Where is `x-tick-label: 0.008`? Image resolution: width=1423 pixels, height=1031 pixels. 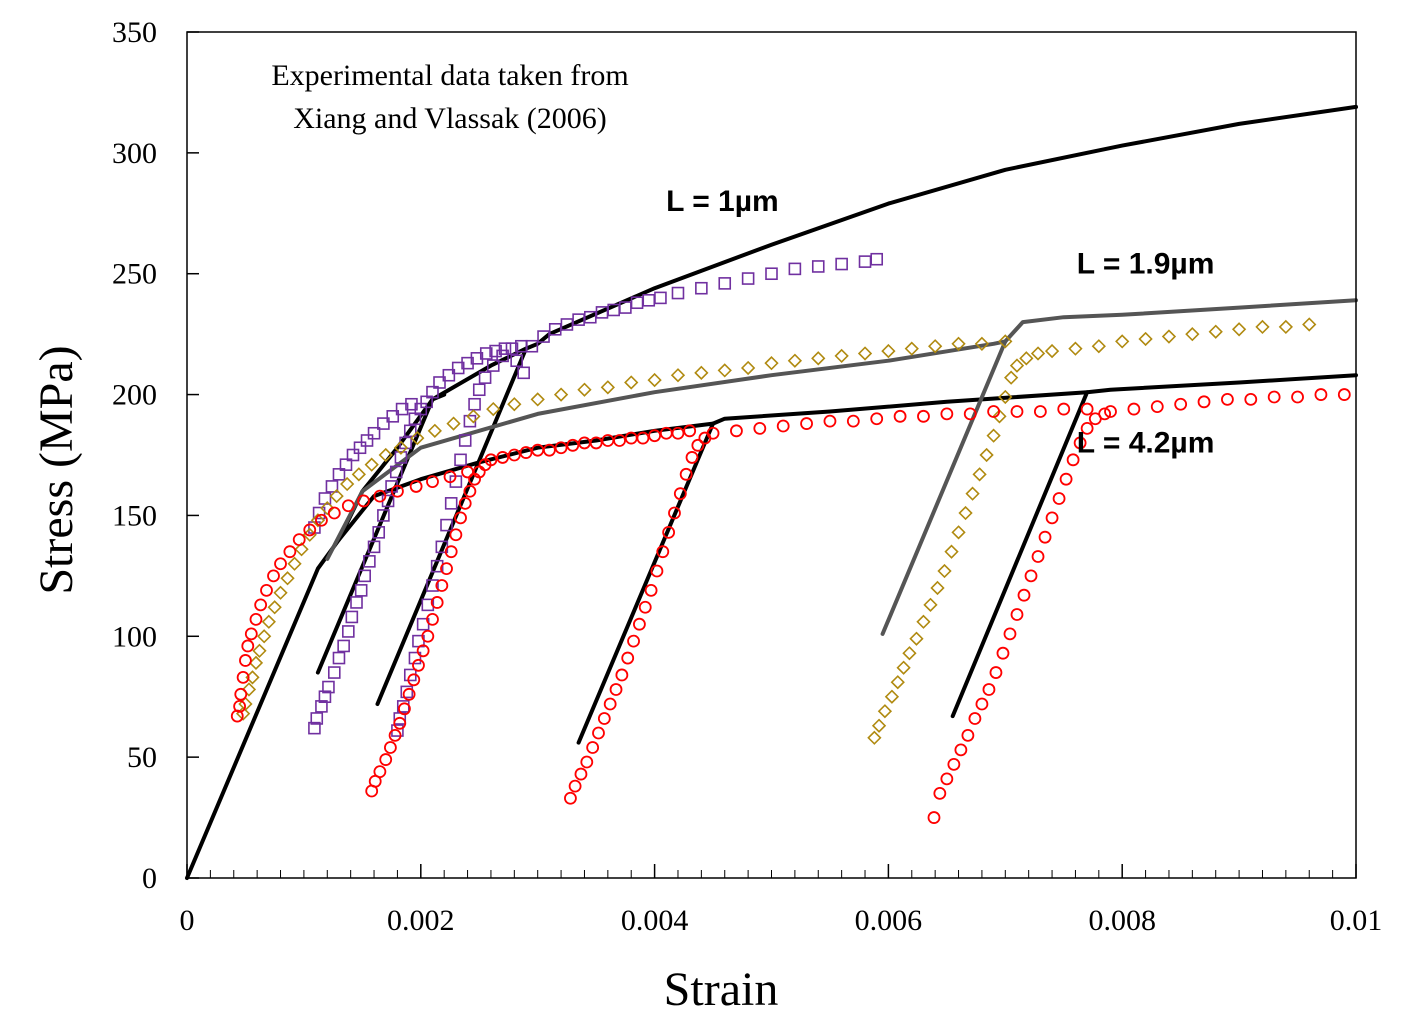 x-tick-label: 0.008 is located at coordinates (1122, 920).